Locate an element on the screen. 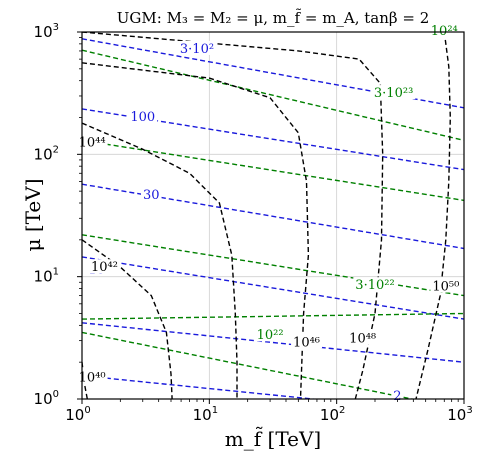  contour-label-16: 10⁵⁰ is located at coordinates (445, 287).